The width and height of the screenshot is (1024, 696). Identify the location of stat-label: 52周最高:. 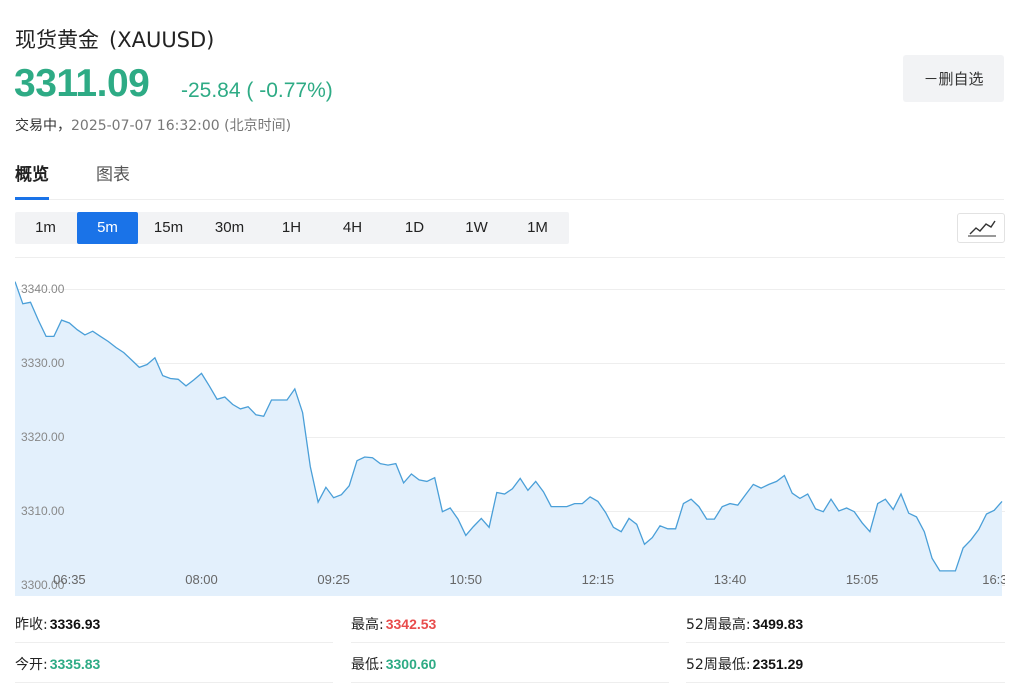
(718, 625).